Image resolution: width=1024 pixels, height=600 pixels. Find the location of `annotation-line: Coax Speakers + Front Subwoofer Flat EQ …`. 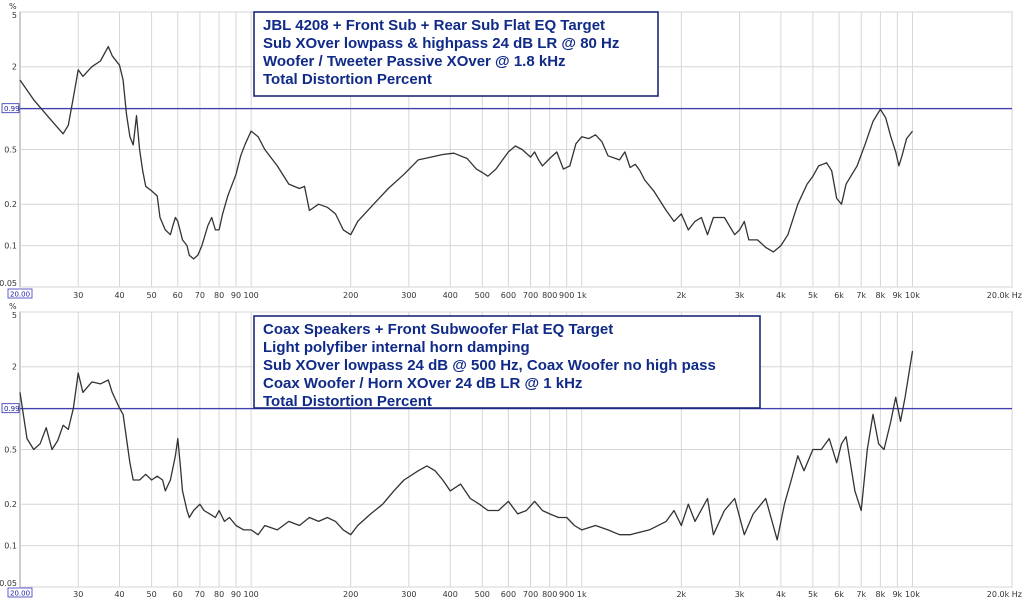

annotation-line: Coax Speakers + Front Subwoofer Flat EQ … is located at coordinates (438, 329).